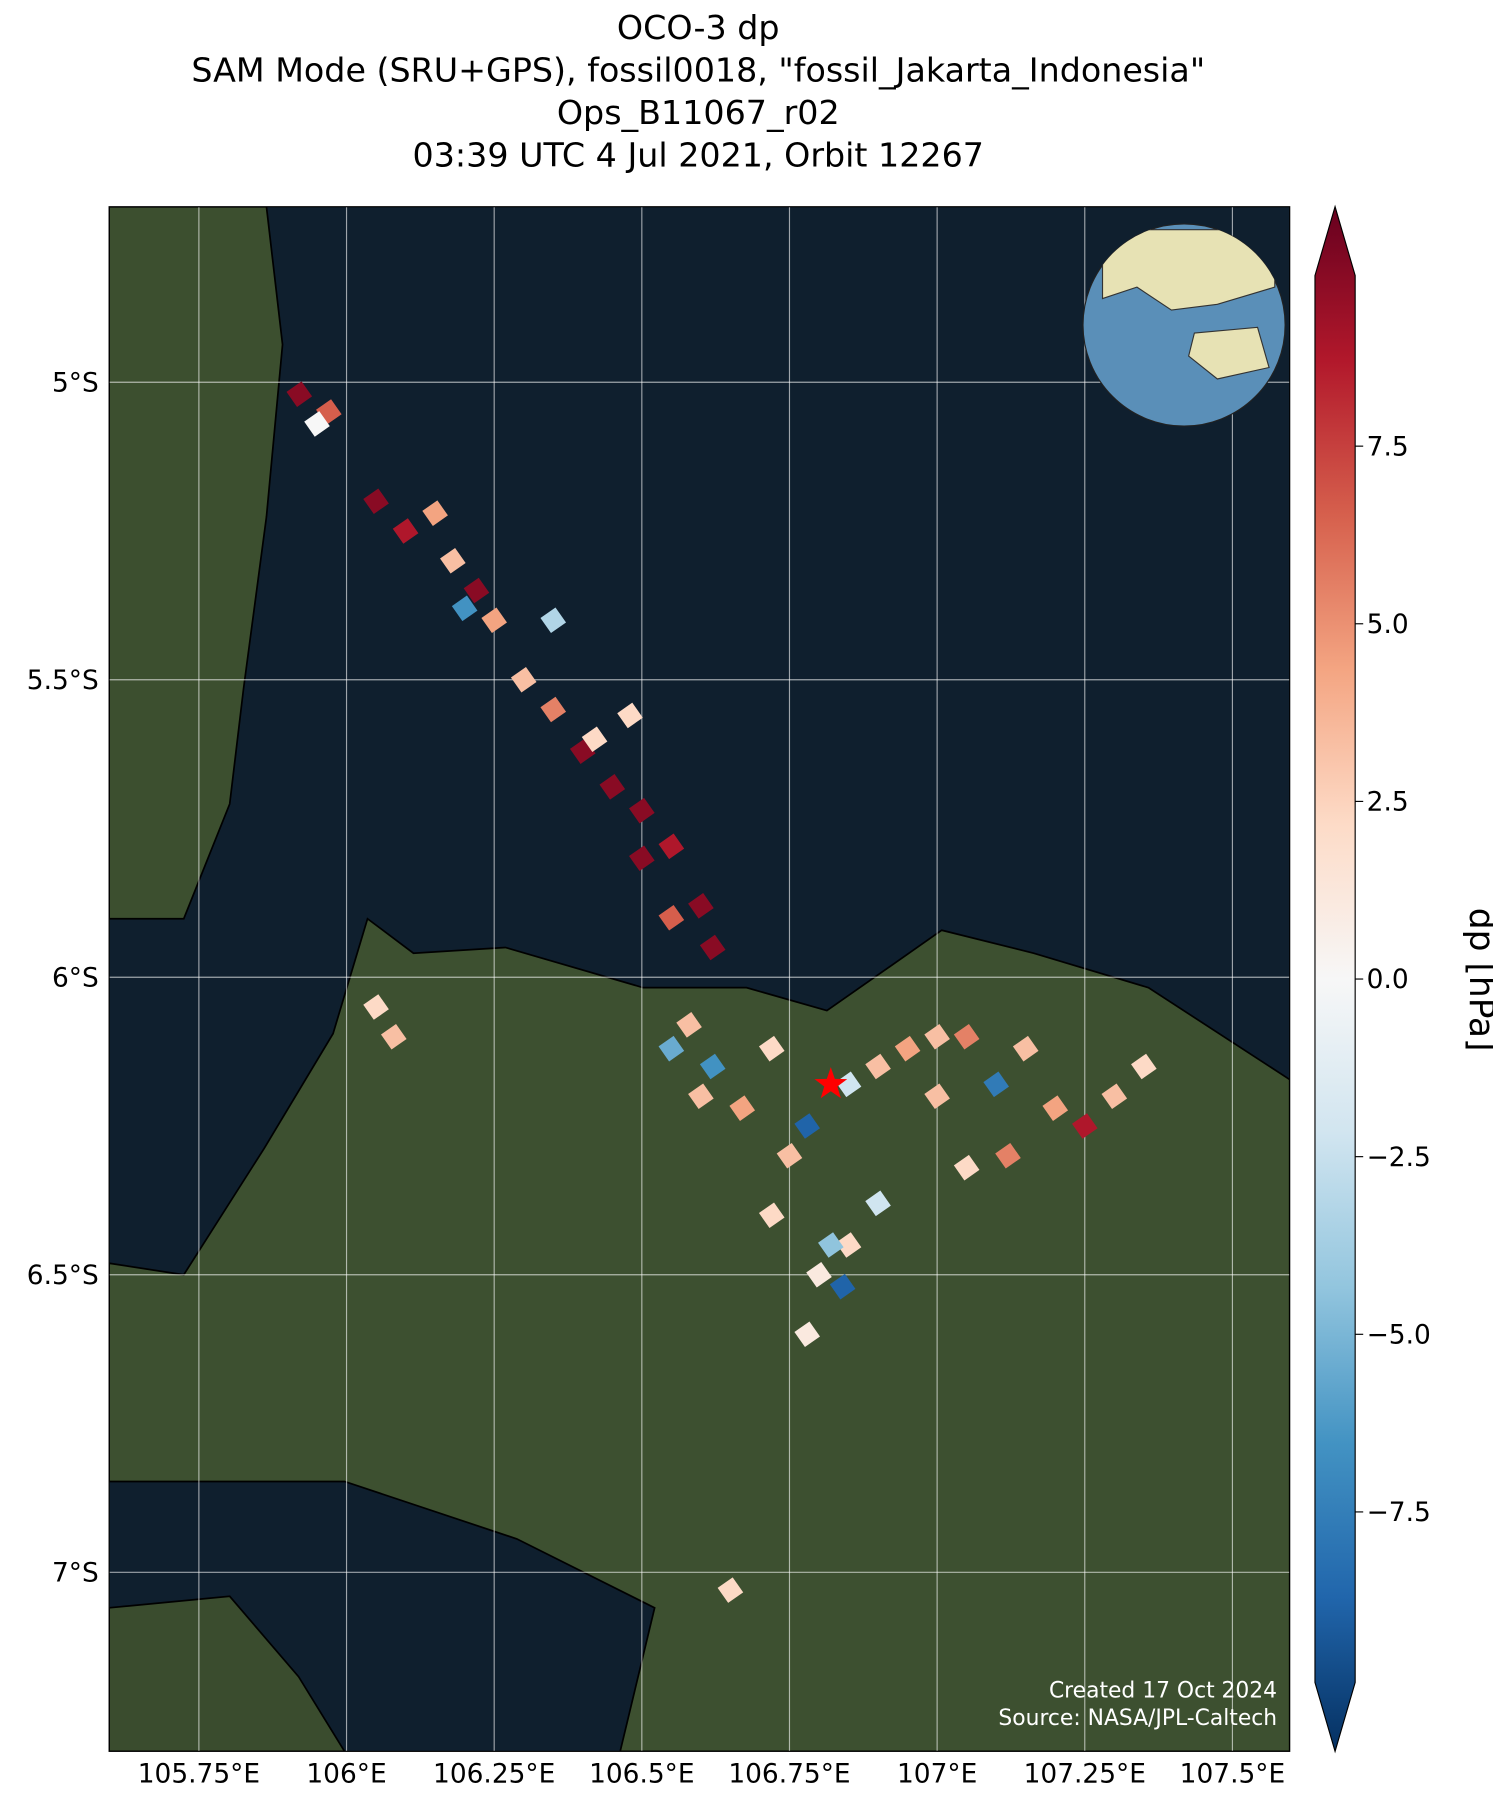 The height and width of the screenshot is (1799, 1493). What do you see at coordinates (1232, 1773) in the screenshot?
I see `x-tick-label: 107.5°E` at bounding box center [1232, 1773].